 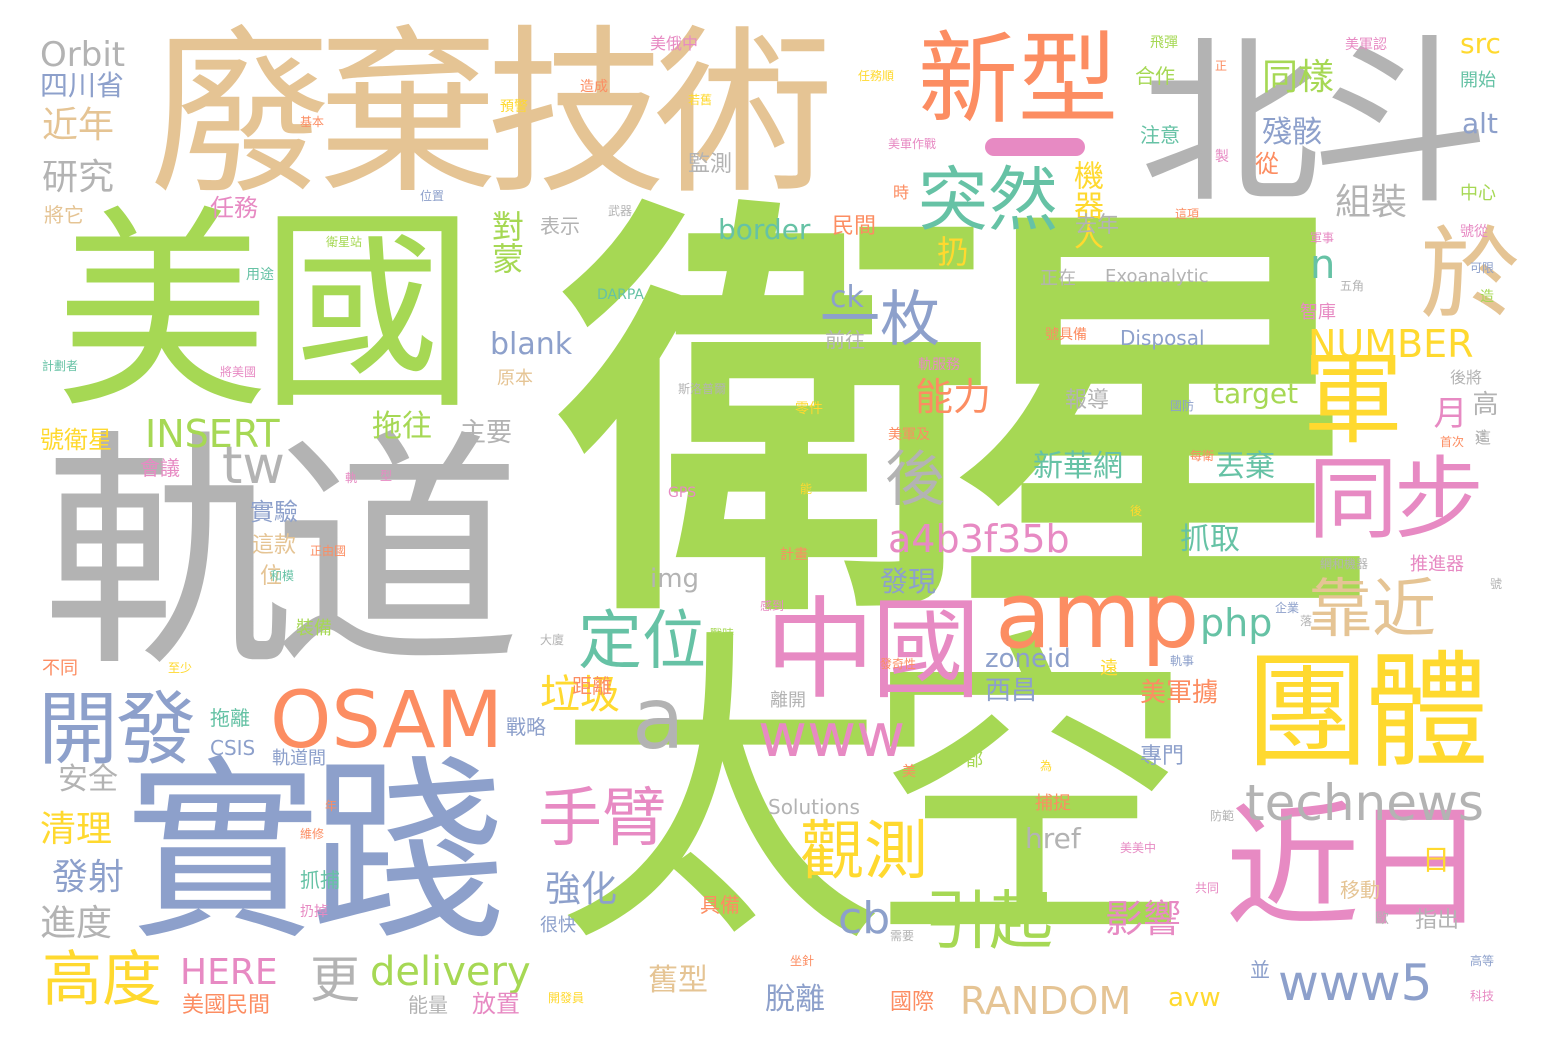 I want to click on word-small: 零件, so click(x=809, y=409).